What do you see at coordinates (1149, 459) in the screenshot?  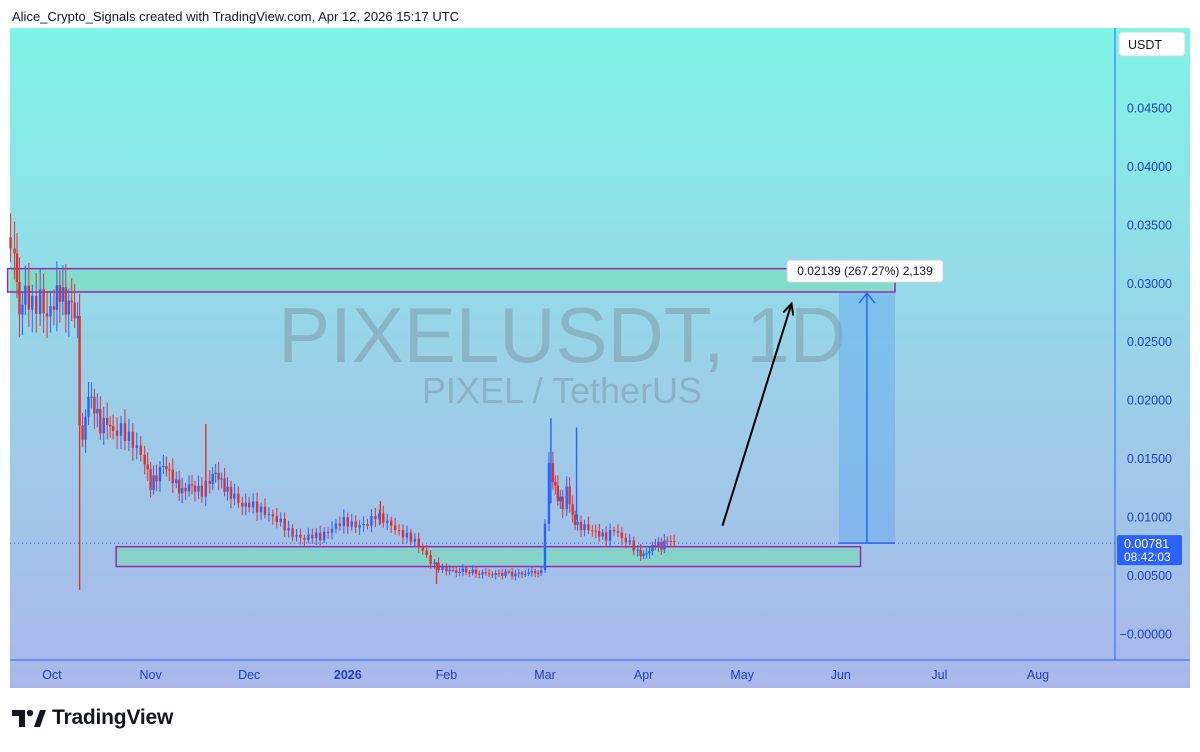 I see `y-tick-label: 0.01500` at bounding box center [1149, 459].